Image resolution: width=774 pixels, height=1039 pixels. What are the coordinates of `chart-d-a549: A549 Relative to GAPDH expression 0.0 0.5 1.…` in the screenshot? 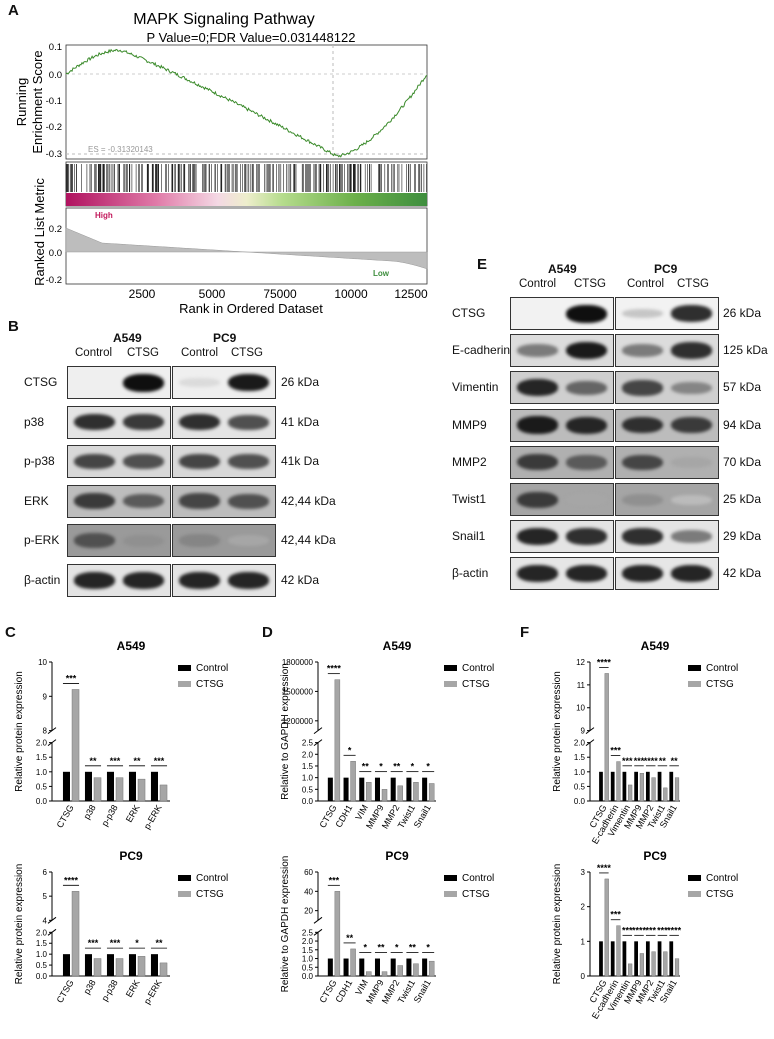 It's located at (387, 735).